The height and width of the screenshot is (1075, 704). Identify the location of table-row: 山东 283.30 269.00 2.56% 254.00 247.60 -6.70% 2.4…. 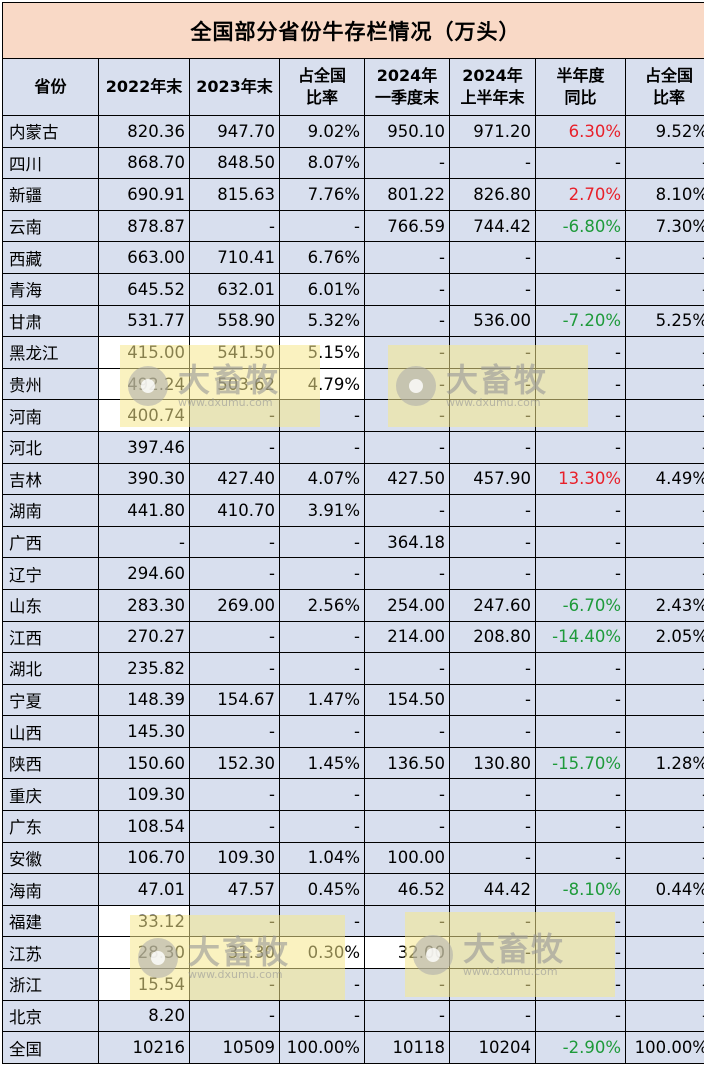
(353, 605).